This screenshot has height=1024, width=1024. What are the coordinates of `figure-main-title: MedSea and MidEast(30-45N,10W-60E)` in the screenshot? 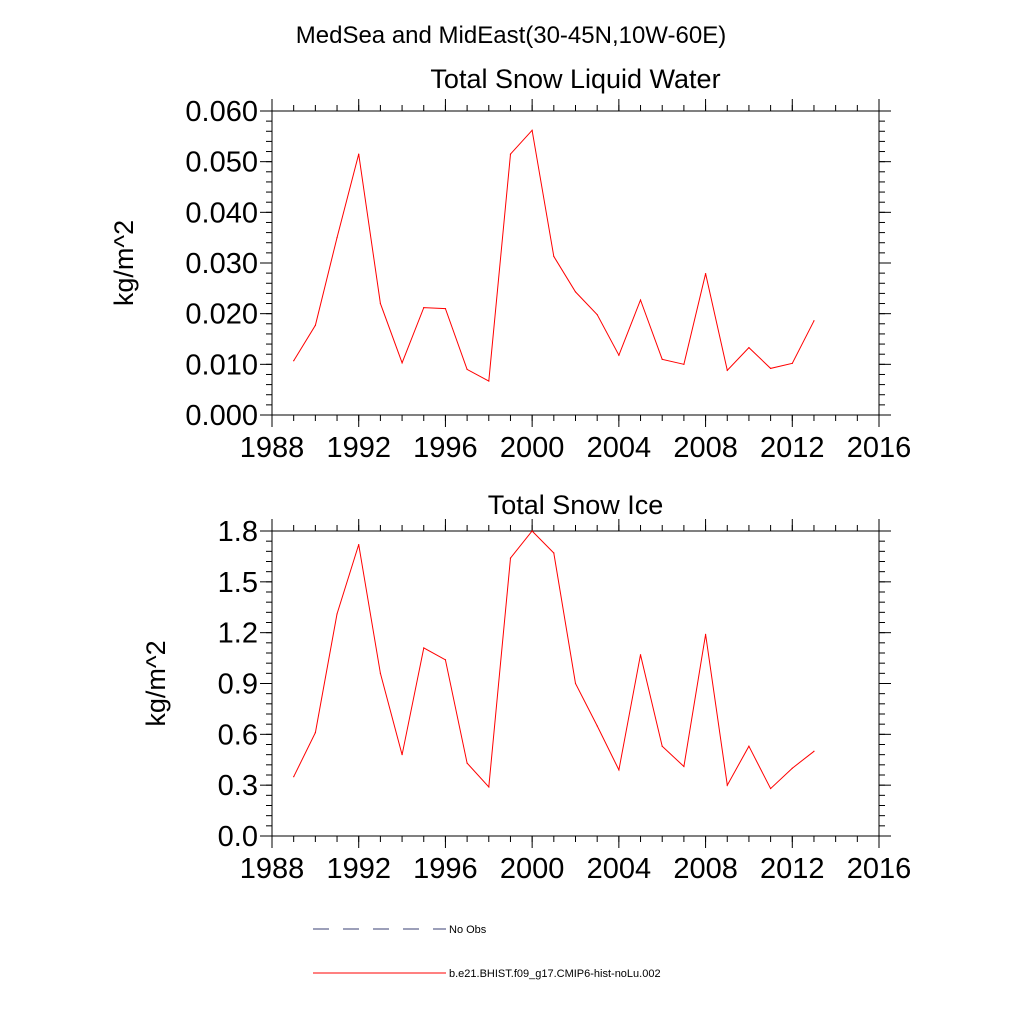 It's located at (511, 35).